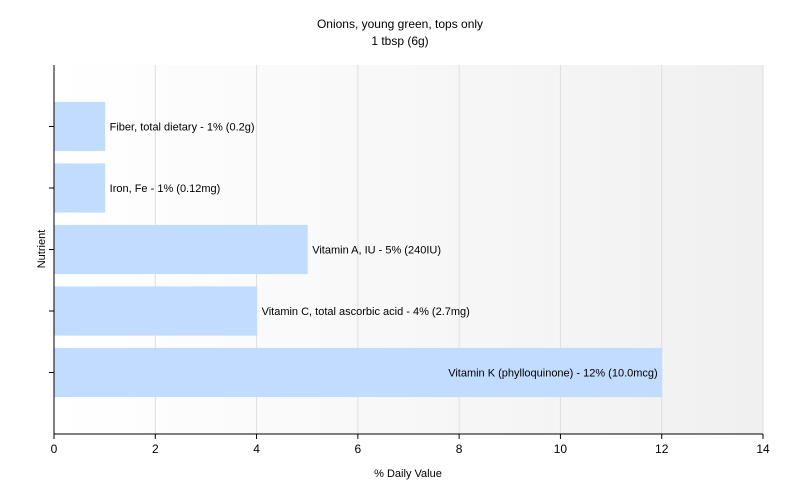 The height and width of the screenshot is (500, 800). Describe the element at coordinates (400, 24) in the screenshot. I see `chart-title: Onions, young green, tops only` at that location.